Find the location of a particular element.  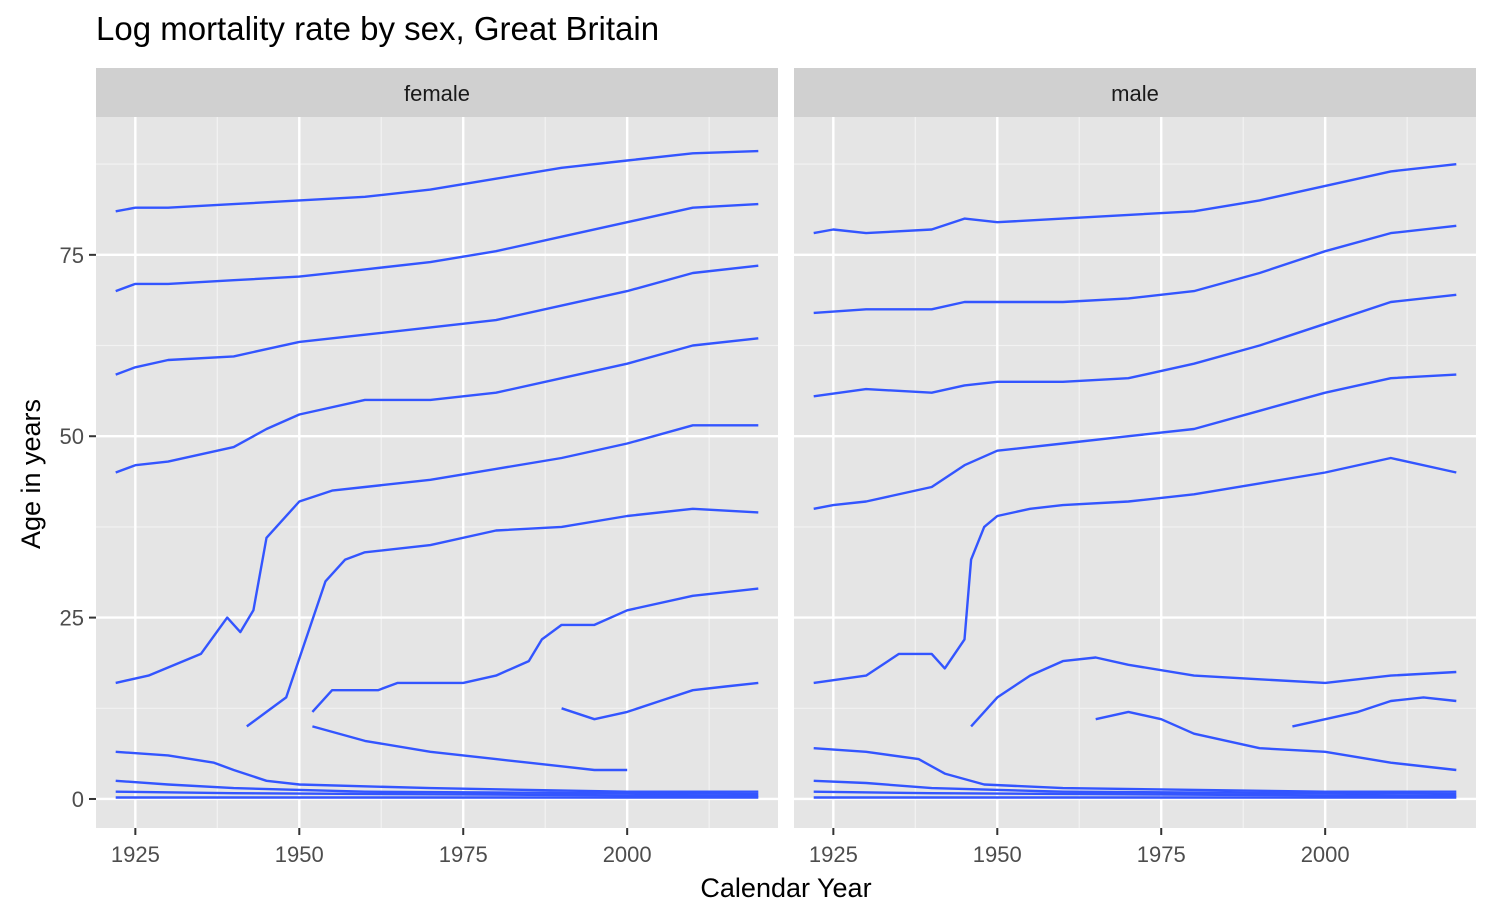

chart-title: Log mortality rate by sex, Great Britain is located at coordinates (378, 28).